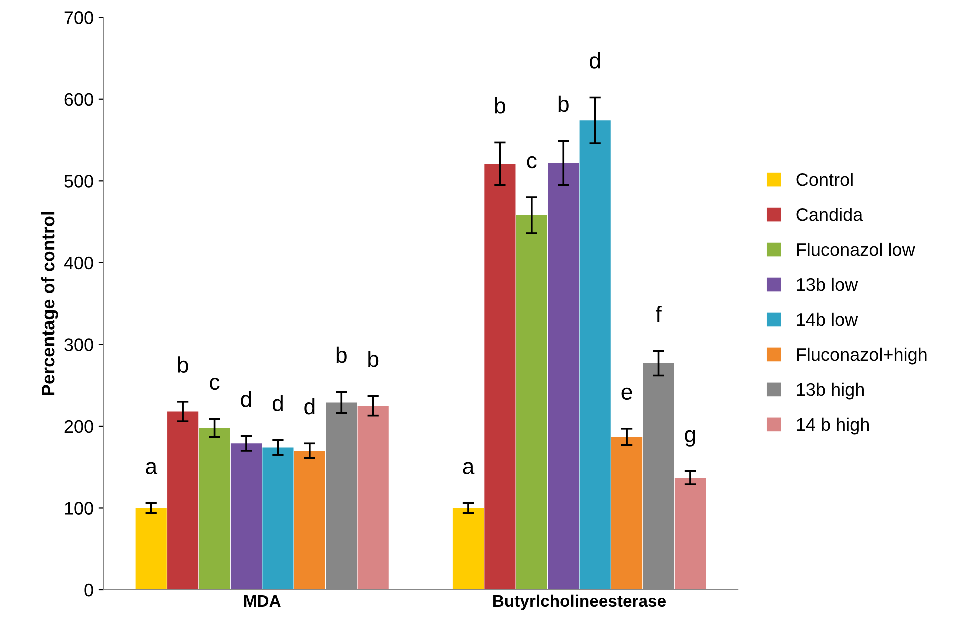 This screenshot has height=629, width=961. Describe the element at coordinates (856, 249) in the screenshot. I see `legend-label: Fluconazol low` at that location.